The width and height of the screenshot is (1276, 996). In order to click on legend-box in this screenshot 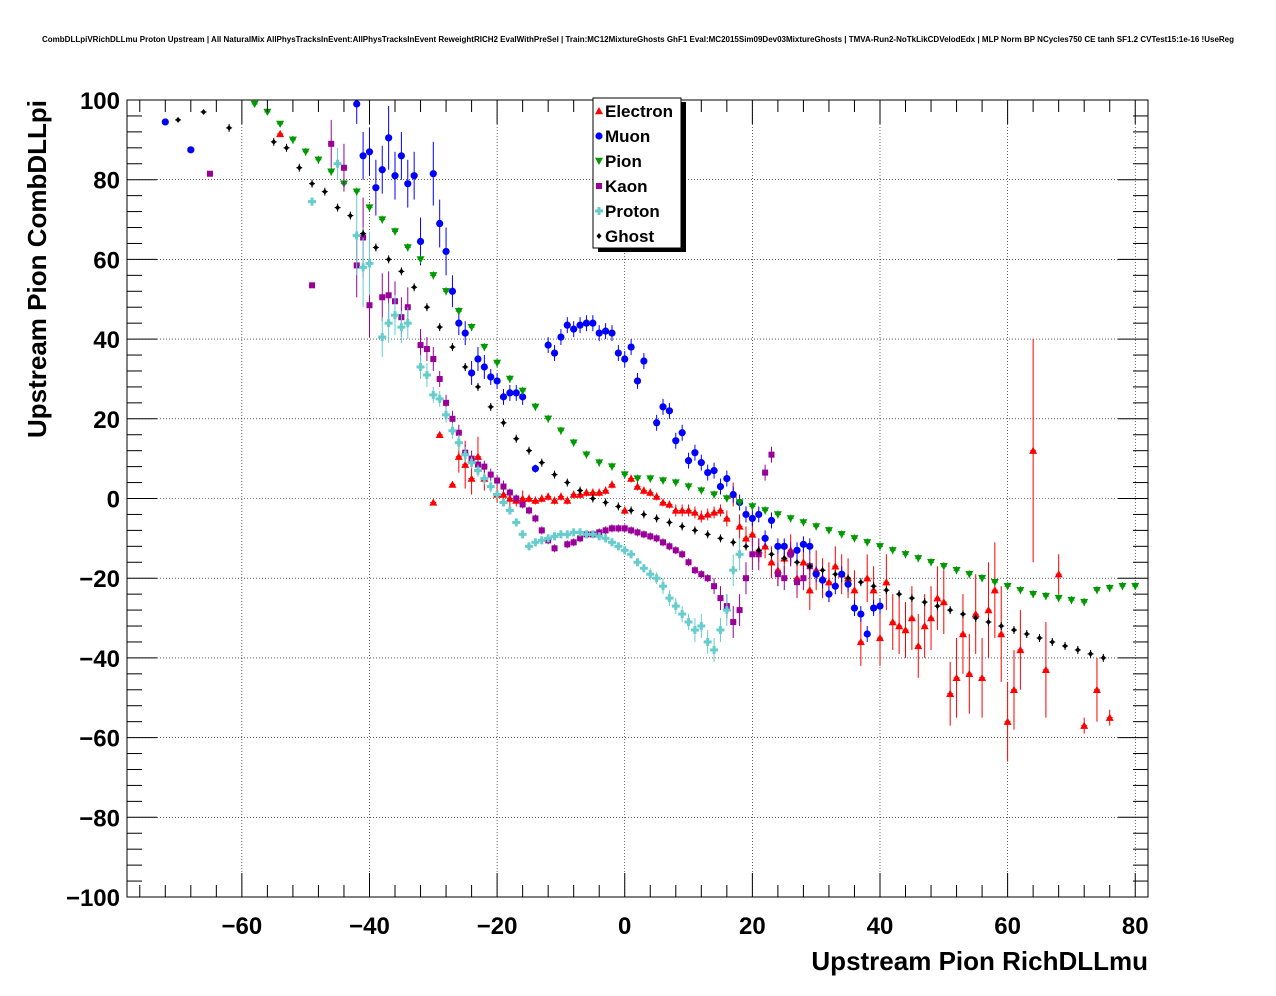, I will do `click(637, 173)`.